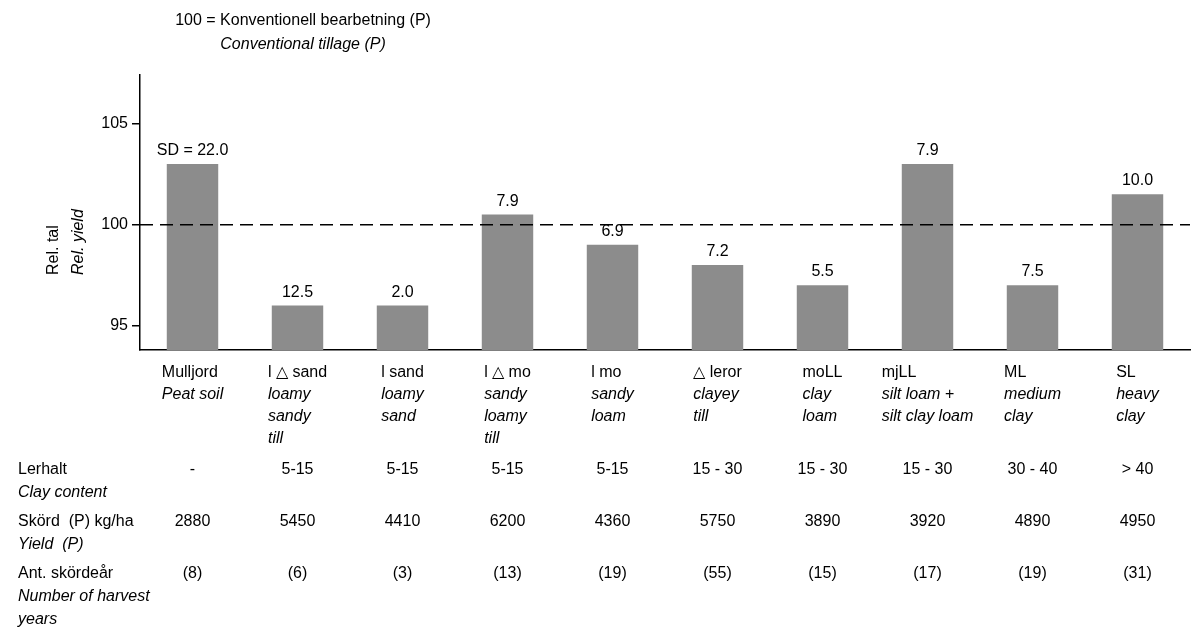 The height and width of the screenshot is (641, 1204). I want to click on chart-title: 100 = Konventionell bearbetning (P) Conventional tillage (P), so click(303, 32).